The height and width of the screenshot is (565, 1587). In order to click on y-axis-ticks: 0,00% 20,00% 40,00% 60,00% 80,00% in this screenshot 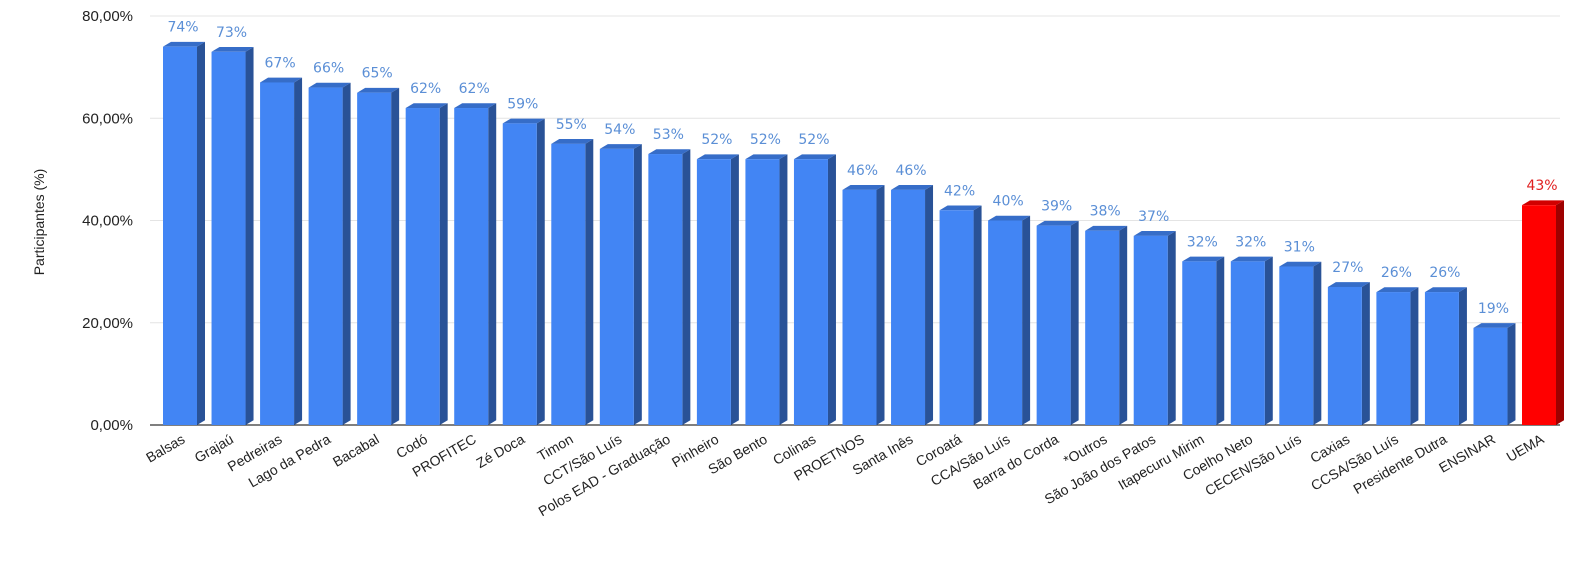, I will do `click(107, 221)`.